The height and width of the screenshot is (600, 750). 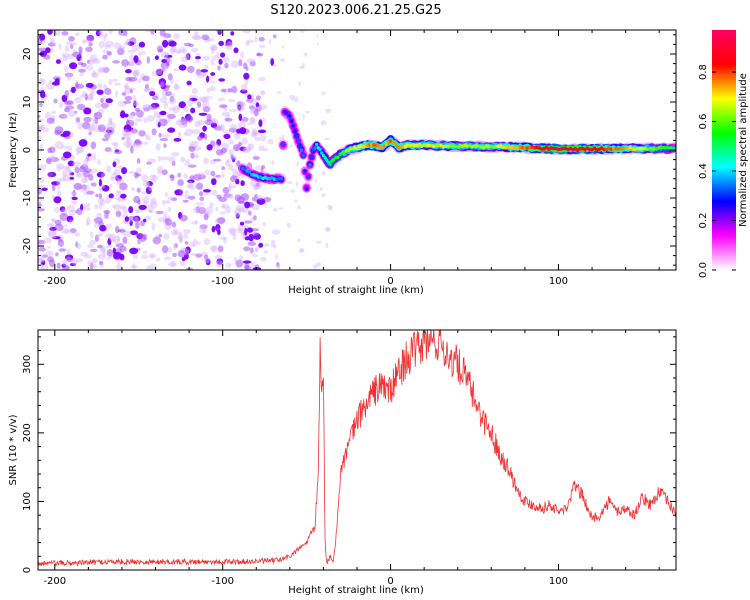 What do you see at coordinates (743, 150) in the screenshot?
I see `colorbar-label: Normalized spectral amplitude` at bounding box center [743, 150].